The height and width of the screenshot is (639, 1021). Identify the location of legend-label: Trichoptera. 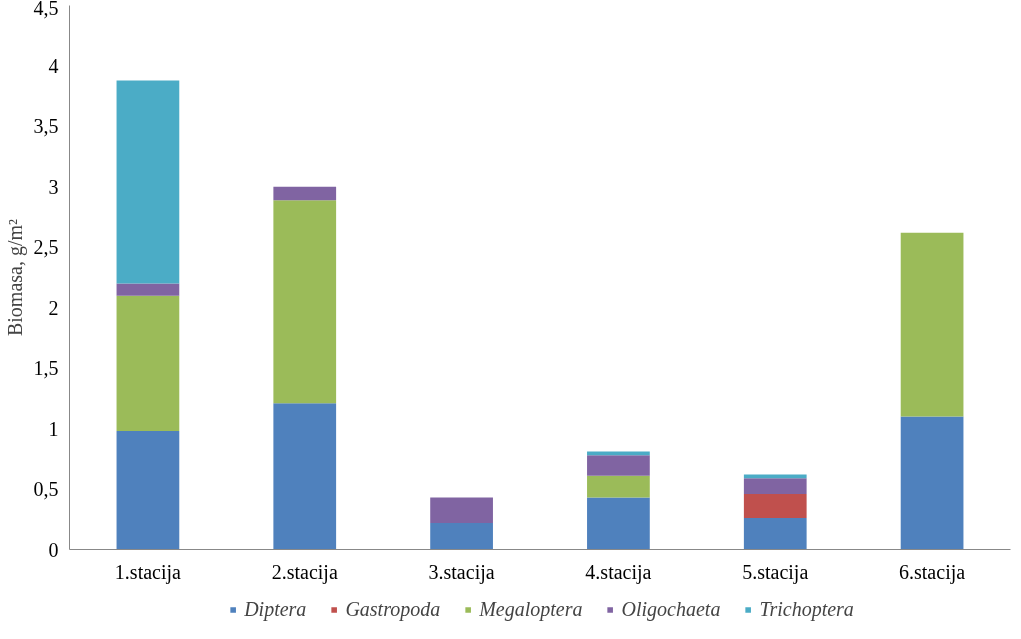
(806, 609).